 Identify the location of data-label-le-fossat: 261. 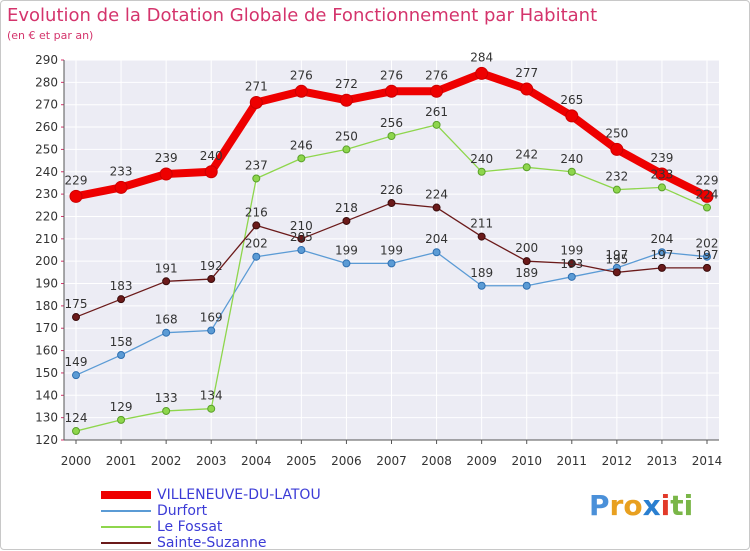
(436, 112).